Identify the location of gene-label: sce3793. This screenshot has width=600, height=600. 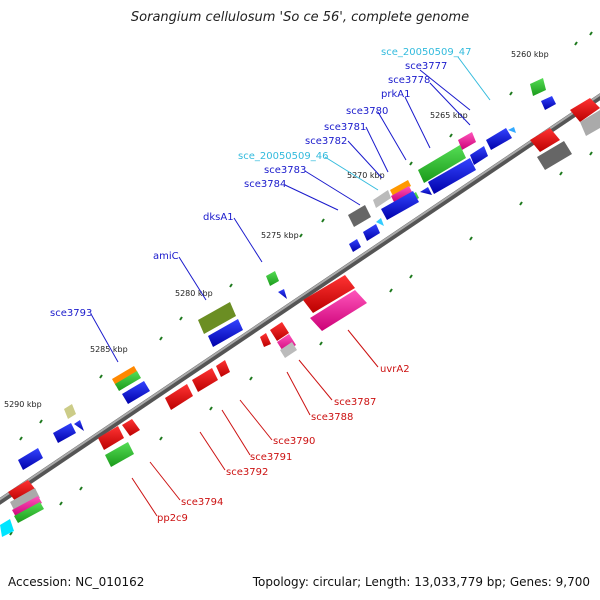
(71, 313).